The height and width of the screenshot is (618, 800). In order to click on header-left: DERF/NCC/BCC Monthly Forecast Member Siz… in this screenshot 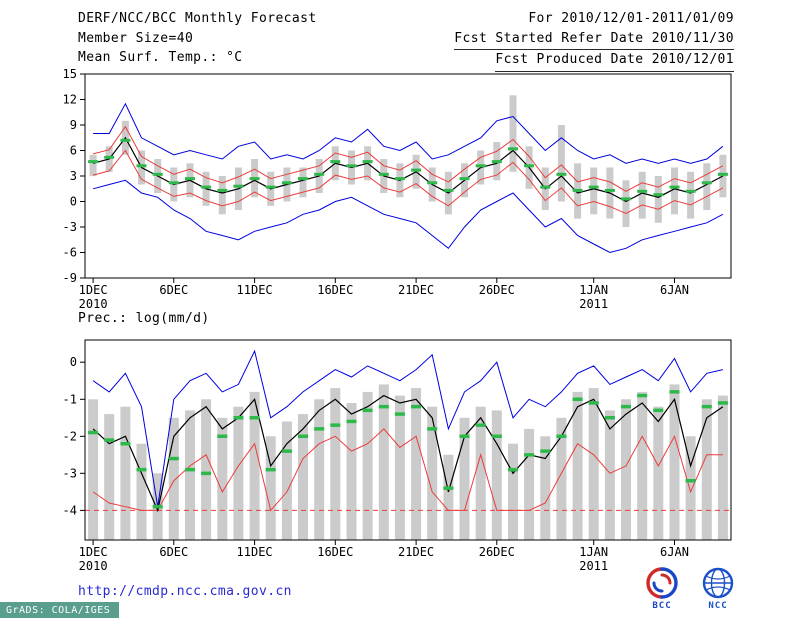, I will do `click(197, 38)`.